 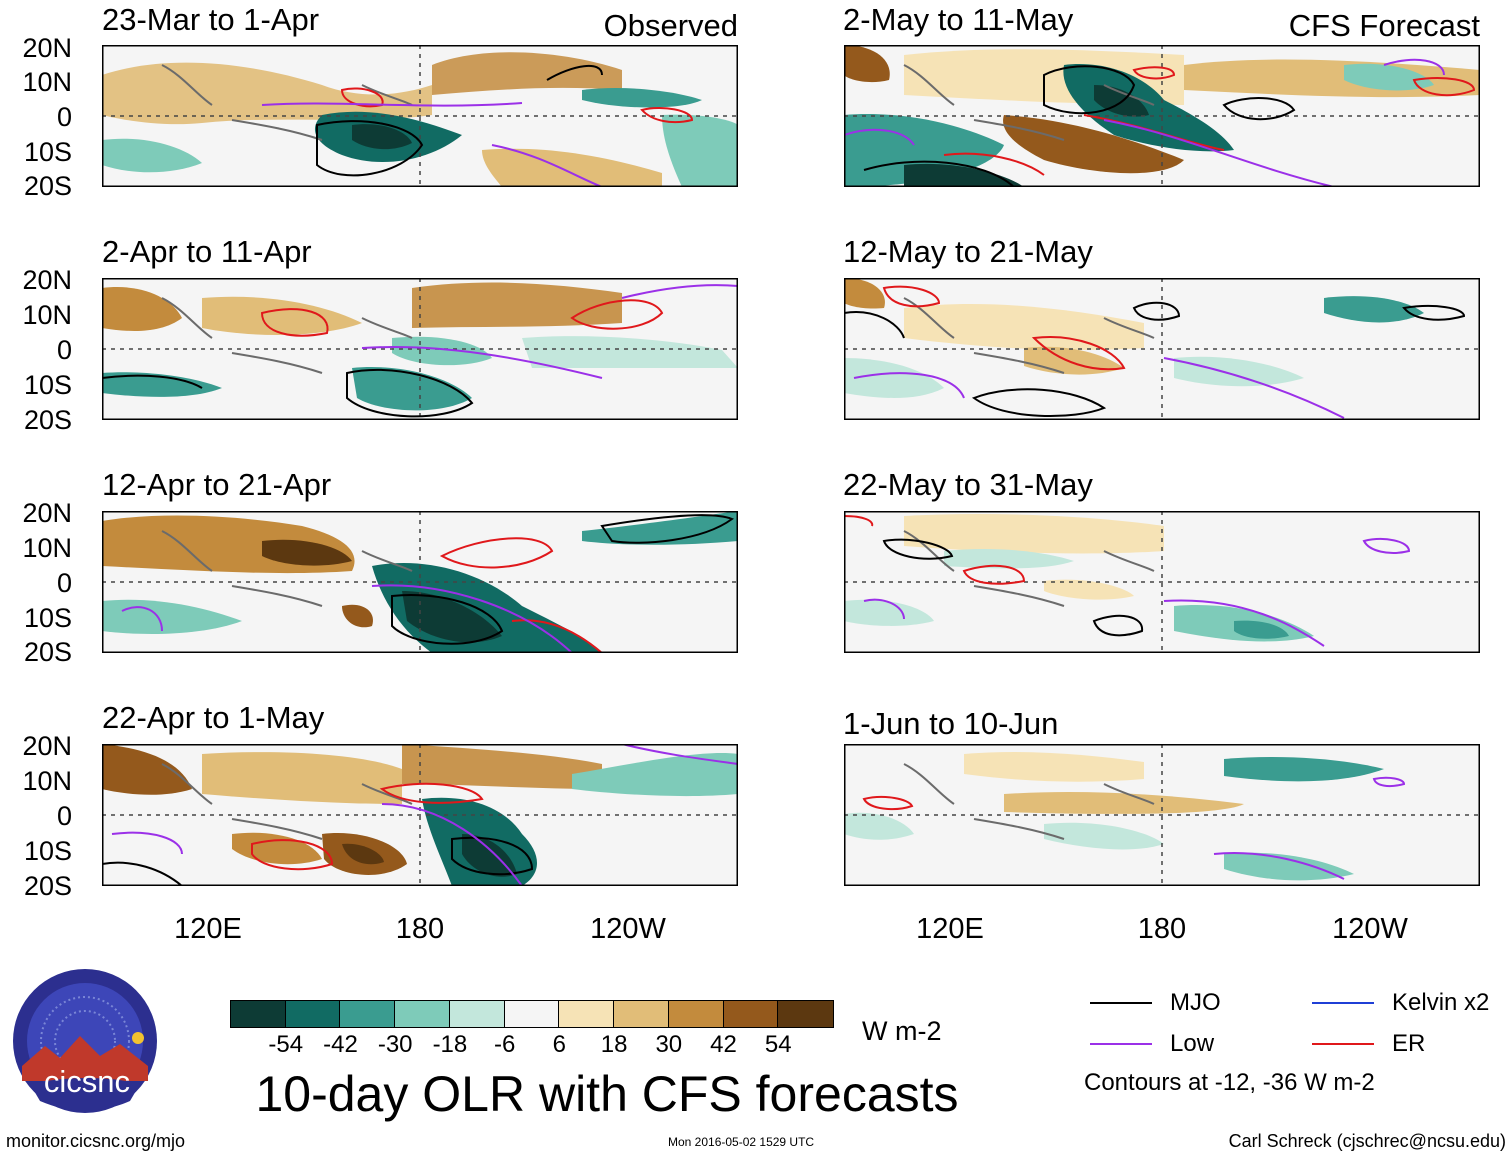 I want to click on panel-title: 2-Apr to 11-Apr, so click(x=207, y=251).